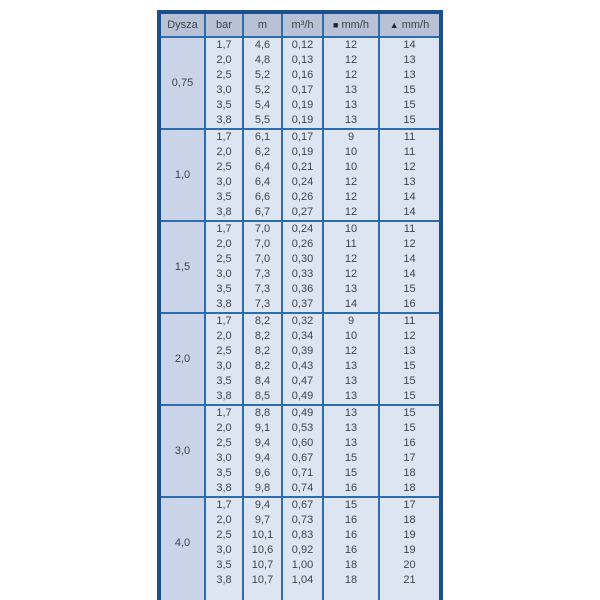  What do you see at coordinates (302, 336) in the screenshot?
I see `value-cell: 0,34` at bounding box center [302, 336].